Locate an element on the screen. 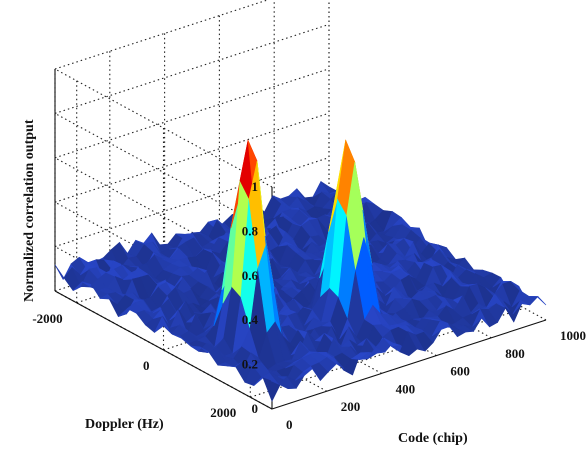 This screenshot has height=454, width=587. z-tick-label: 0 is located at coordinates (255, 408).